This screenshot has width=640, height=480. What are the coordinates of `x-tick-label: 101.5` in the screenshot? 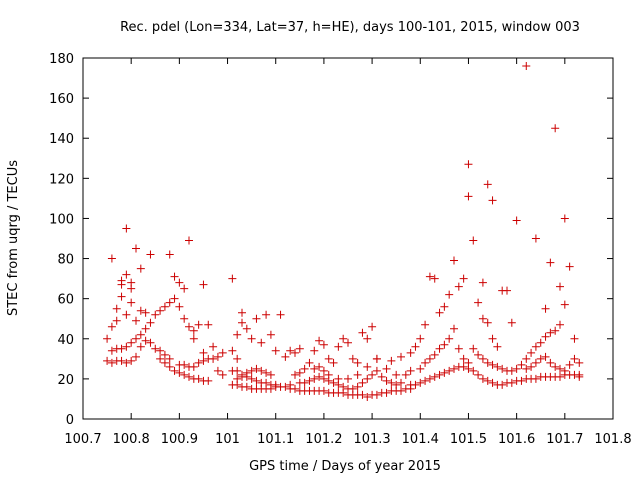 It's located at (468, 439).